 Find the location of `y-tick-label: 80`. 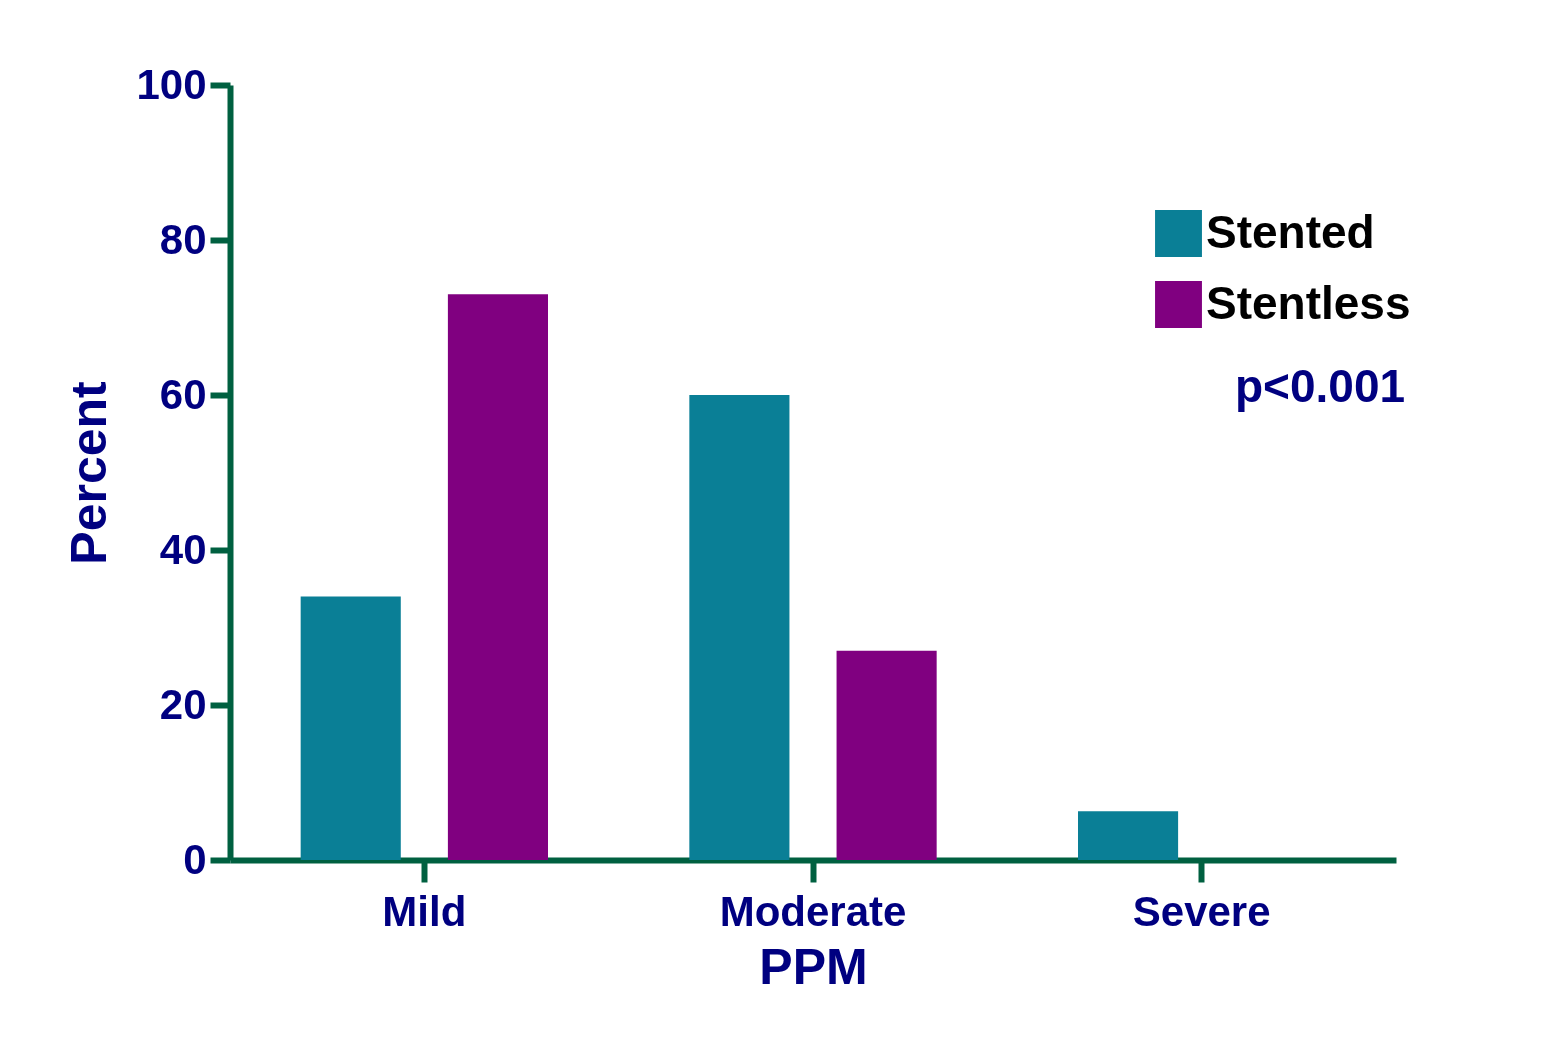

y-tick-label: 80 is located at coordinates (183, 239).